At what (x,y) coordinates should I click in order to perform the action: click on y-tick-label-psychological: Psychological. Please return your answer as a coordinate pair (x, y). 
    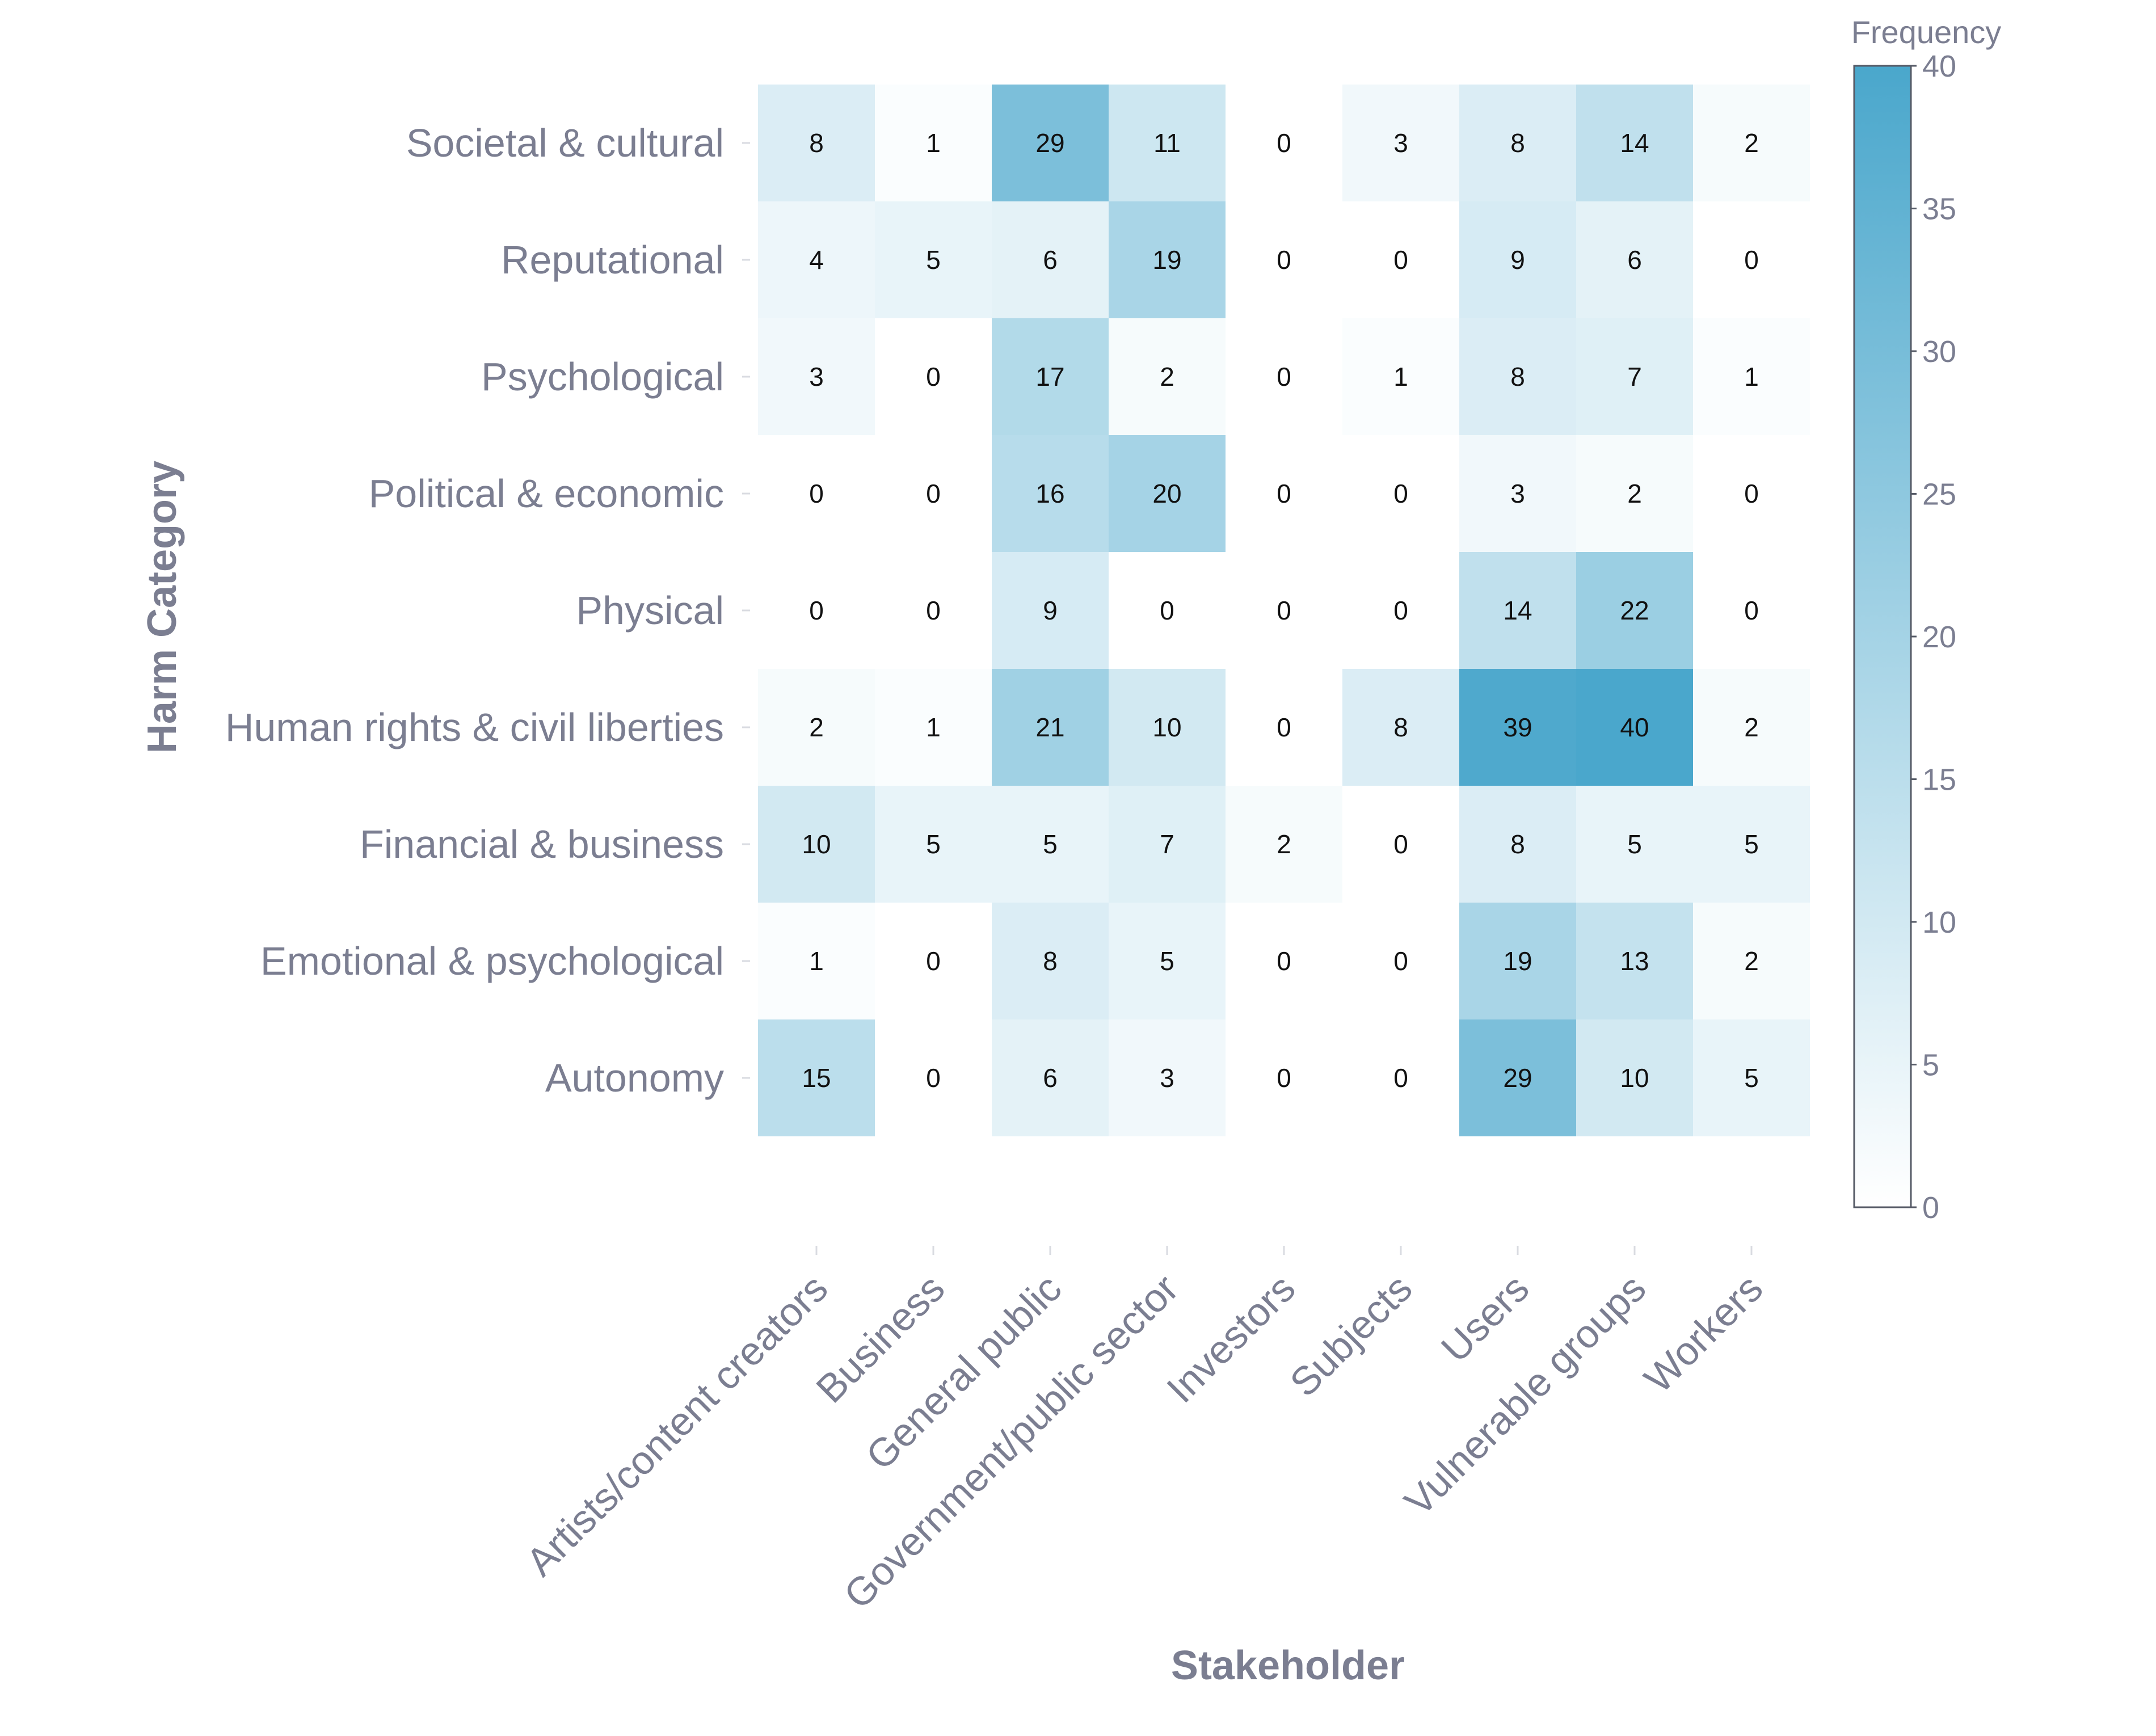
    Looking at the image, I should click on (603, 377).